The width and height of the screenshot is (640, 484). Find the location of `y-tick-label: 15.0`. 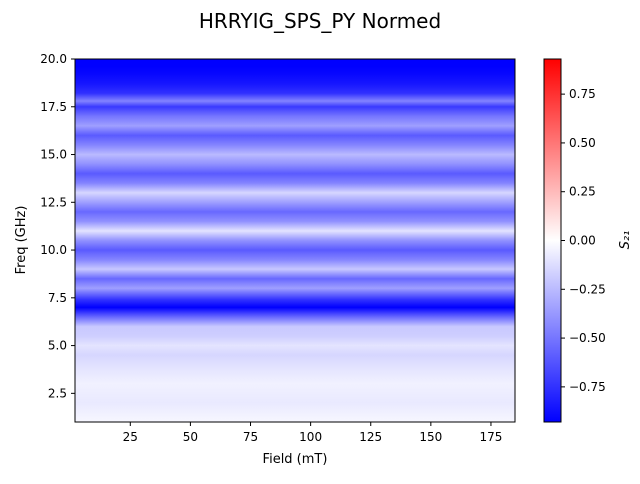

y-tick-label: 15.0 is located at coordinates (53, 155).